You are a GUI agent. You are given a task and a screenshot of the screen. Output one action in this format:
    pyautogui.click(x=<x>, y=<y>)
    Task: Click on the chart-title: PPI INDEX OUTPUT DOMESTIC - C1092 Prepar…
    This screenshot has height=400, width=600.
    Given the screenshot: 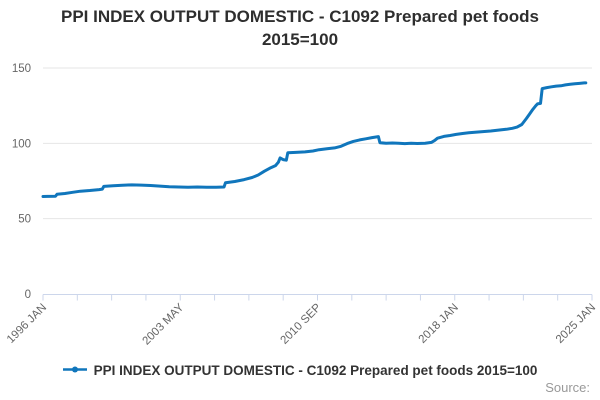 What is the action you would take?
    pyautogui.click(x=300, y=29)
    